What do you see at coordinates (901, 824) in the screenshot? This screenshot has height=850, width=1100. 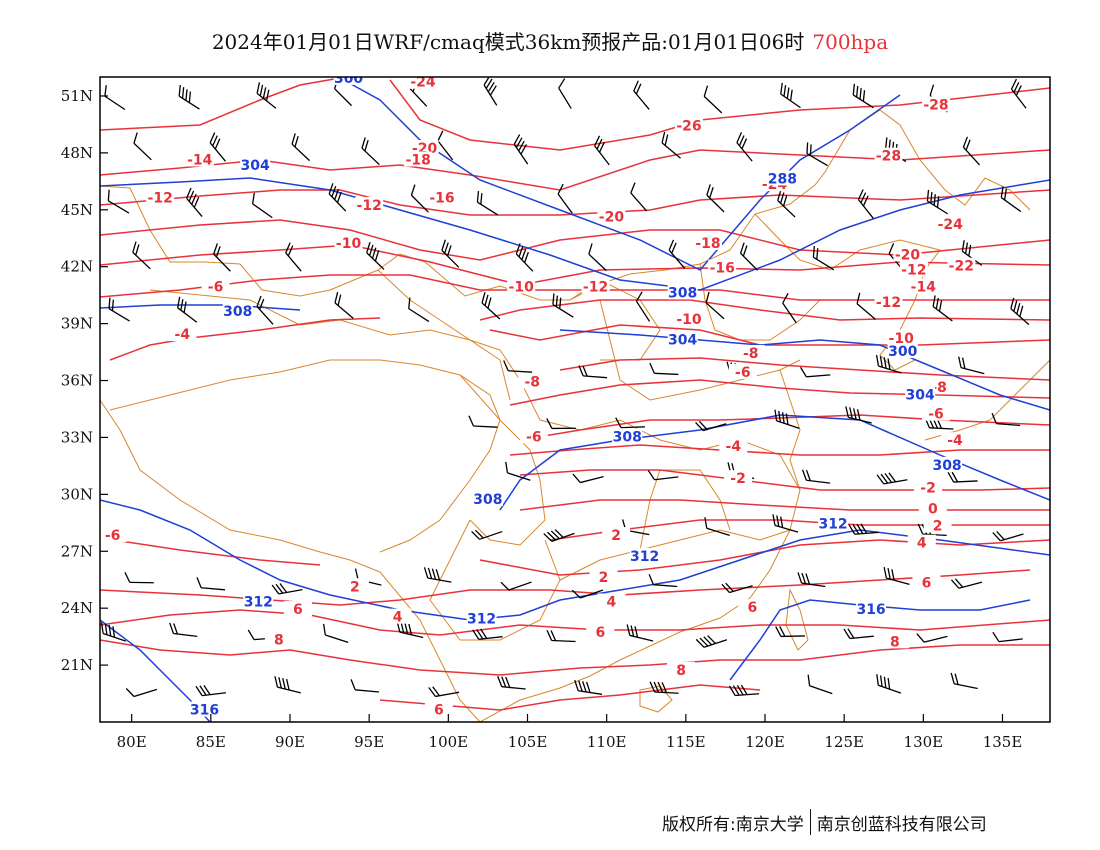 I see `copyright-company: 南京创蓝科技有限公司` at bounding box center [901, 824].